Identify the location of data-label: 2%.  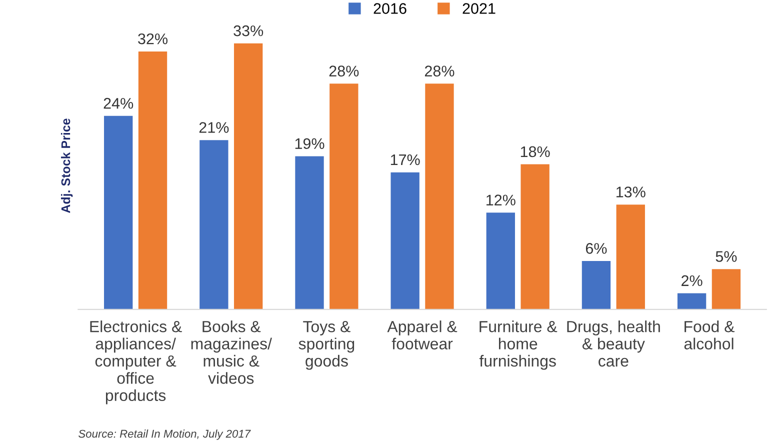
(692, 280).